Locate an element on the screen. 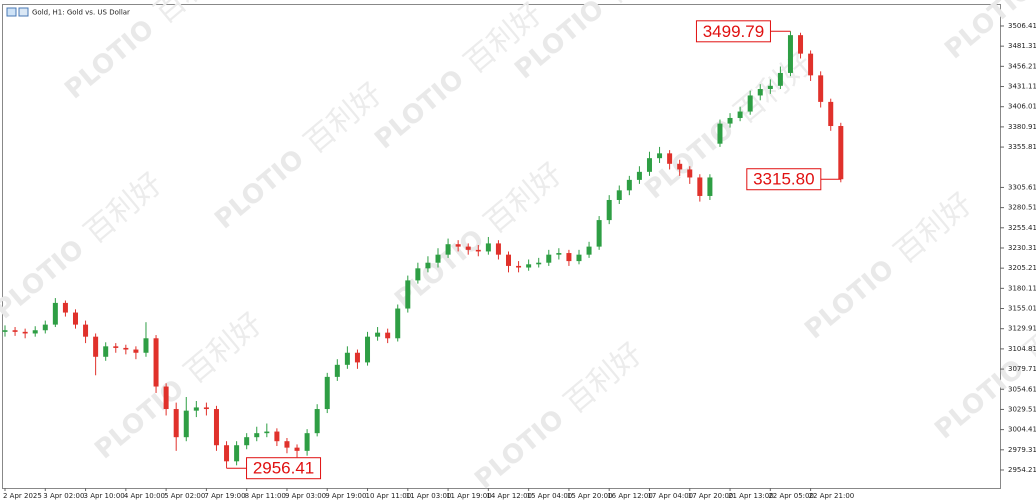  toolbar-icons is located at coordinates (17, 12).